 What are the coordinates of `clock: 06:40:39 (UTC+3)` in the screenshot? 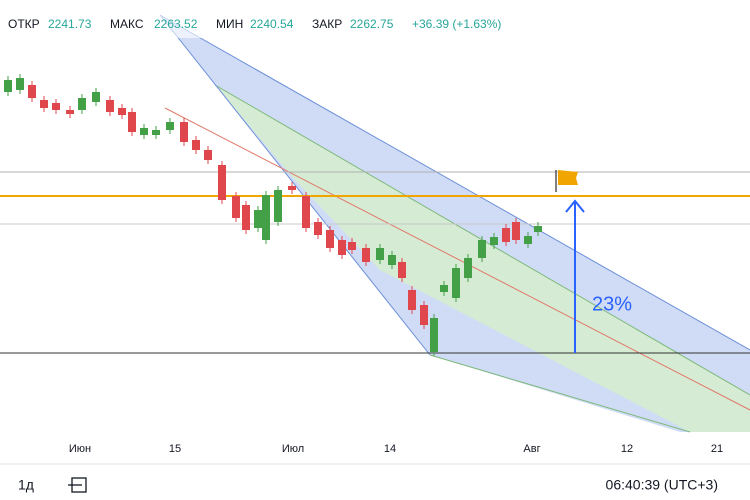 It's located at (662, 485).